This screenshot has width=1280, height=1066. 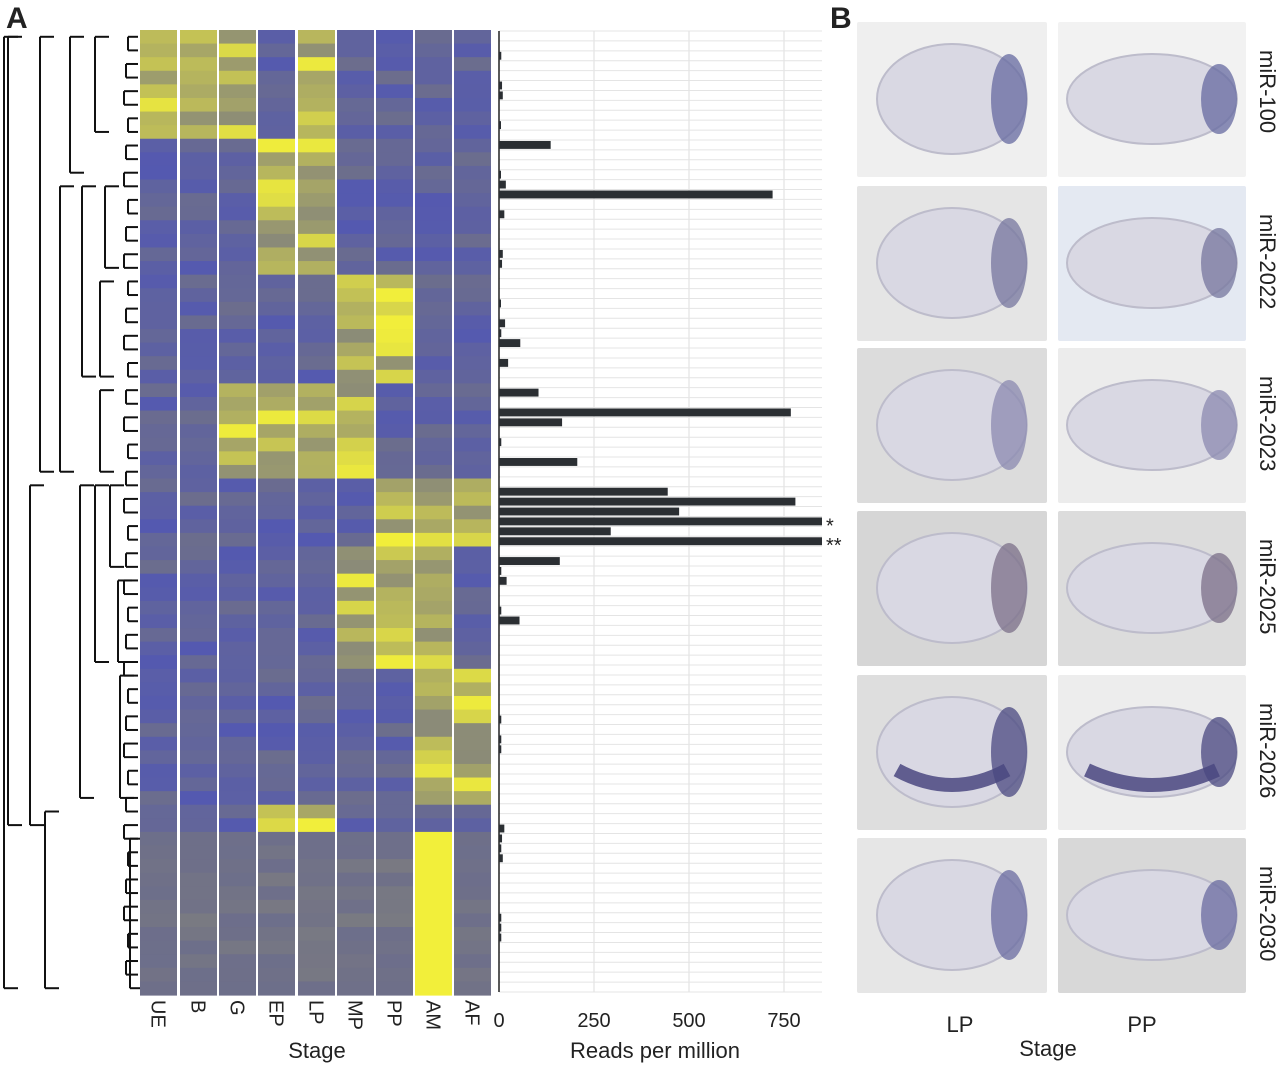 I want to click on heatmap-column-label: G, so click(x=237, y=1008).